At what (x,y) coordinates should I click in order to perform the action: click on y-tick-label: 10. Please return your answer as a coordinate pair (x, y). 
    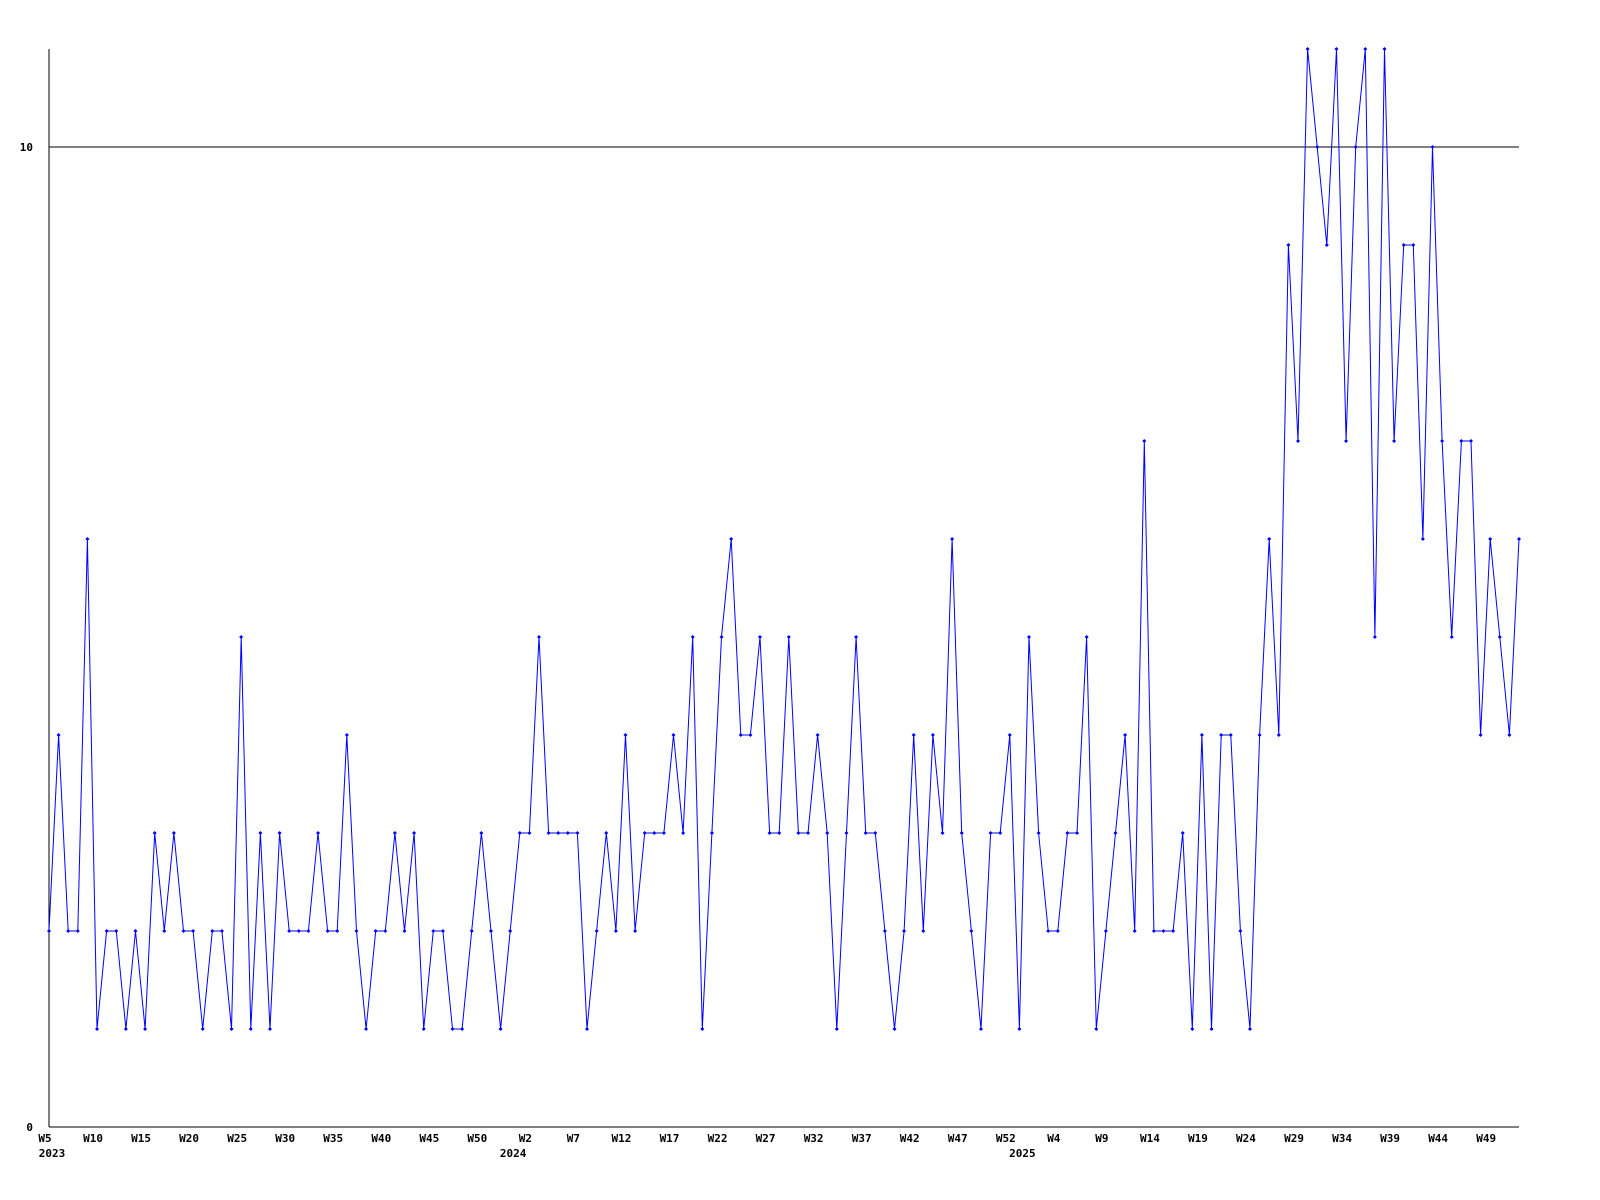
    Looking at the image, I should click on (26, 147).